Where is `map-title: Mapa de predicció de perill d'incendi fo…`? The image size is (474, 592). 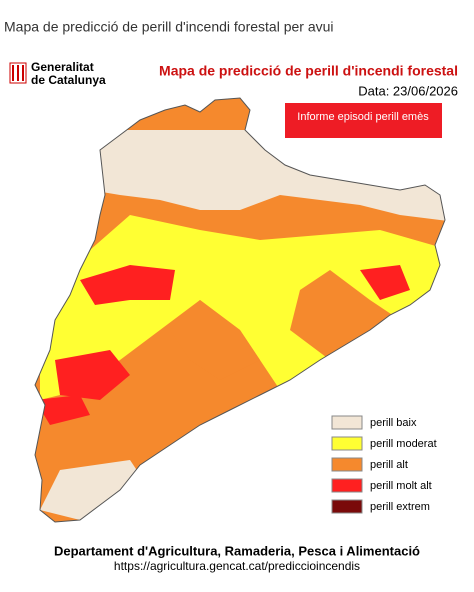
map-title: Mapa de predicció de perill d'incendi fo… is located at coordinates (308, 71).